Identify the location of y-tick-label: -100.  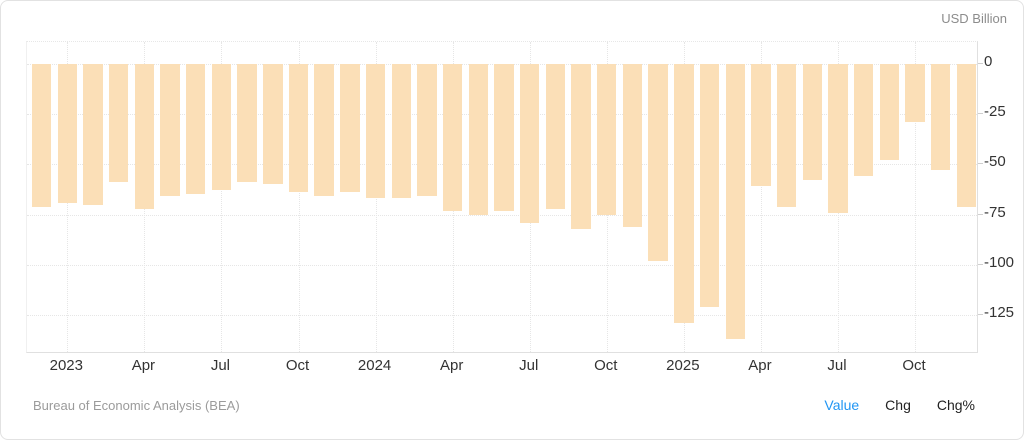
(999, 262).